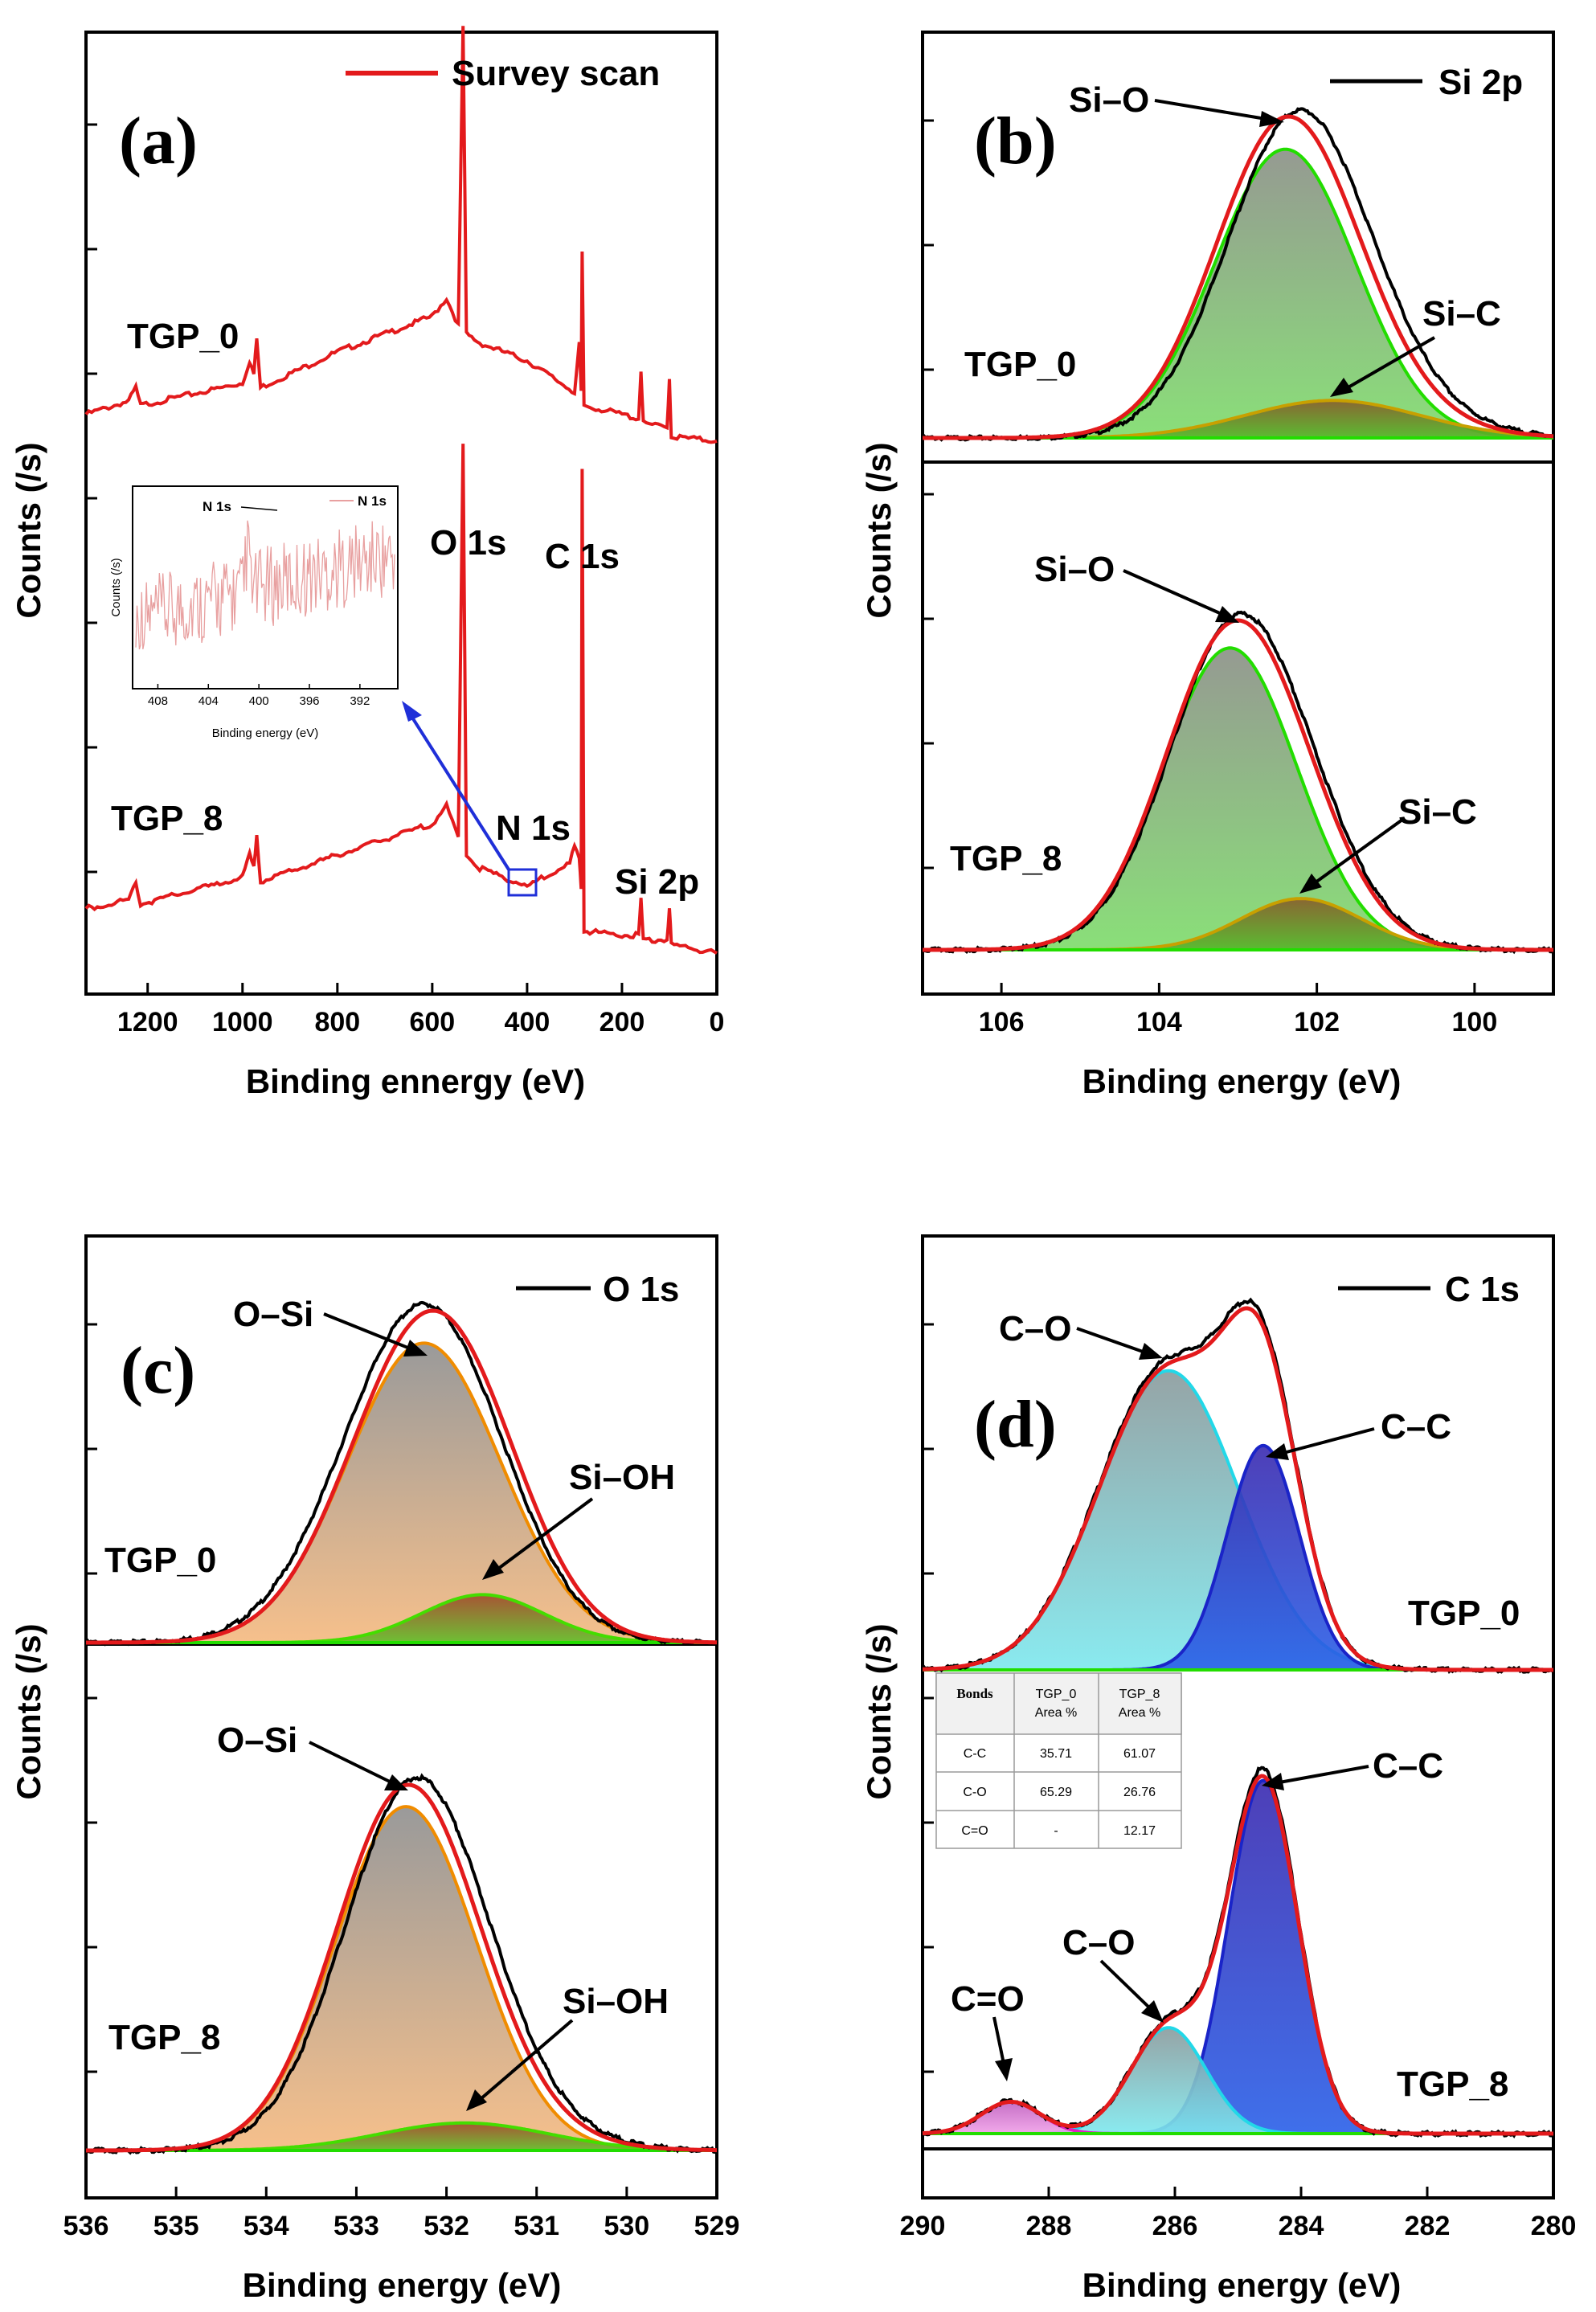 The height and width of the screenshot is (2312, 1596). I want to click on panel-c-sample-label-tgp0: TGP_0, so click(160, 1560).